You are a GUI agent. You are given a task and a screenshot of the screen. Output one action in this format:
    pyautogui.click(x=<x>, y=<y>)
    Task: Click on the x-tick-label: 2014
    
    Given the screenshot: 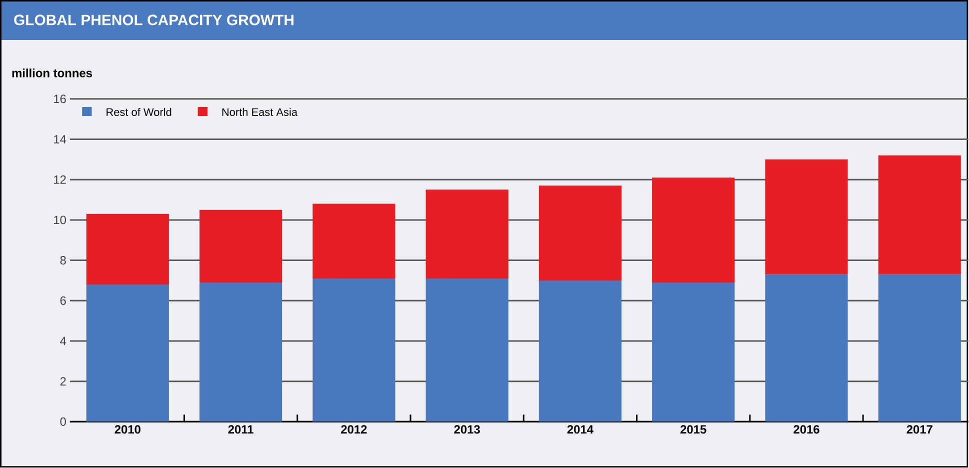 What is the action you would take?
    pyautogui.click(x=580, y=429)
    